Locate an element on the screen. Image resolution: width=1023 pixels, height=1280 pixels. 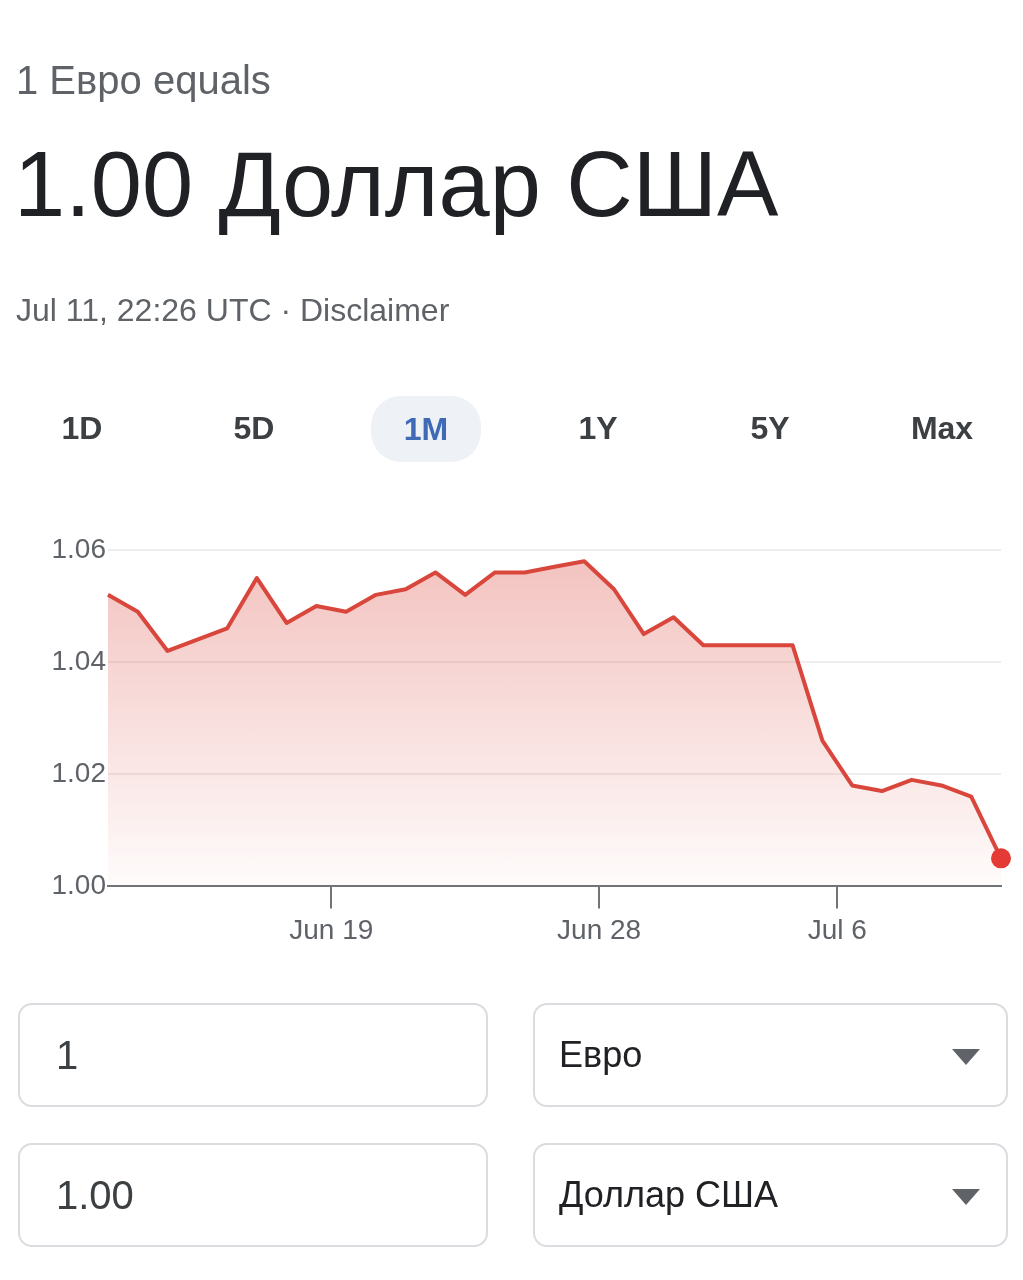
text: 5Y is located at coordinates (770, 428).